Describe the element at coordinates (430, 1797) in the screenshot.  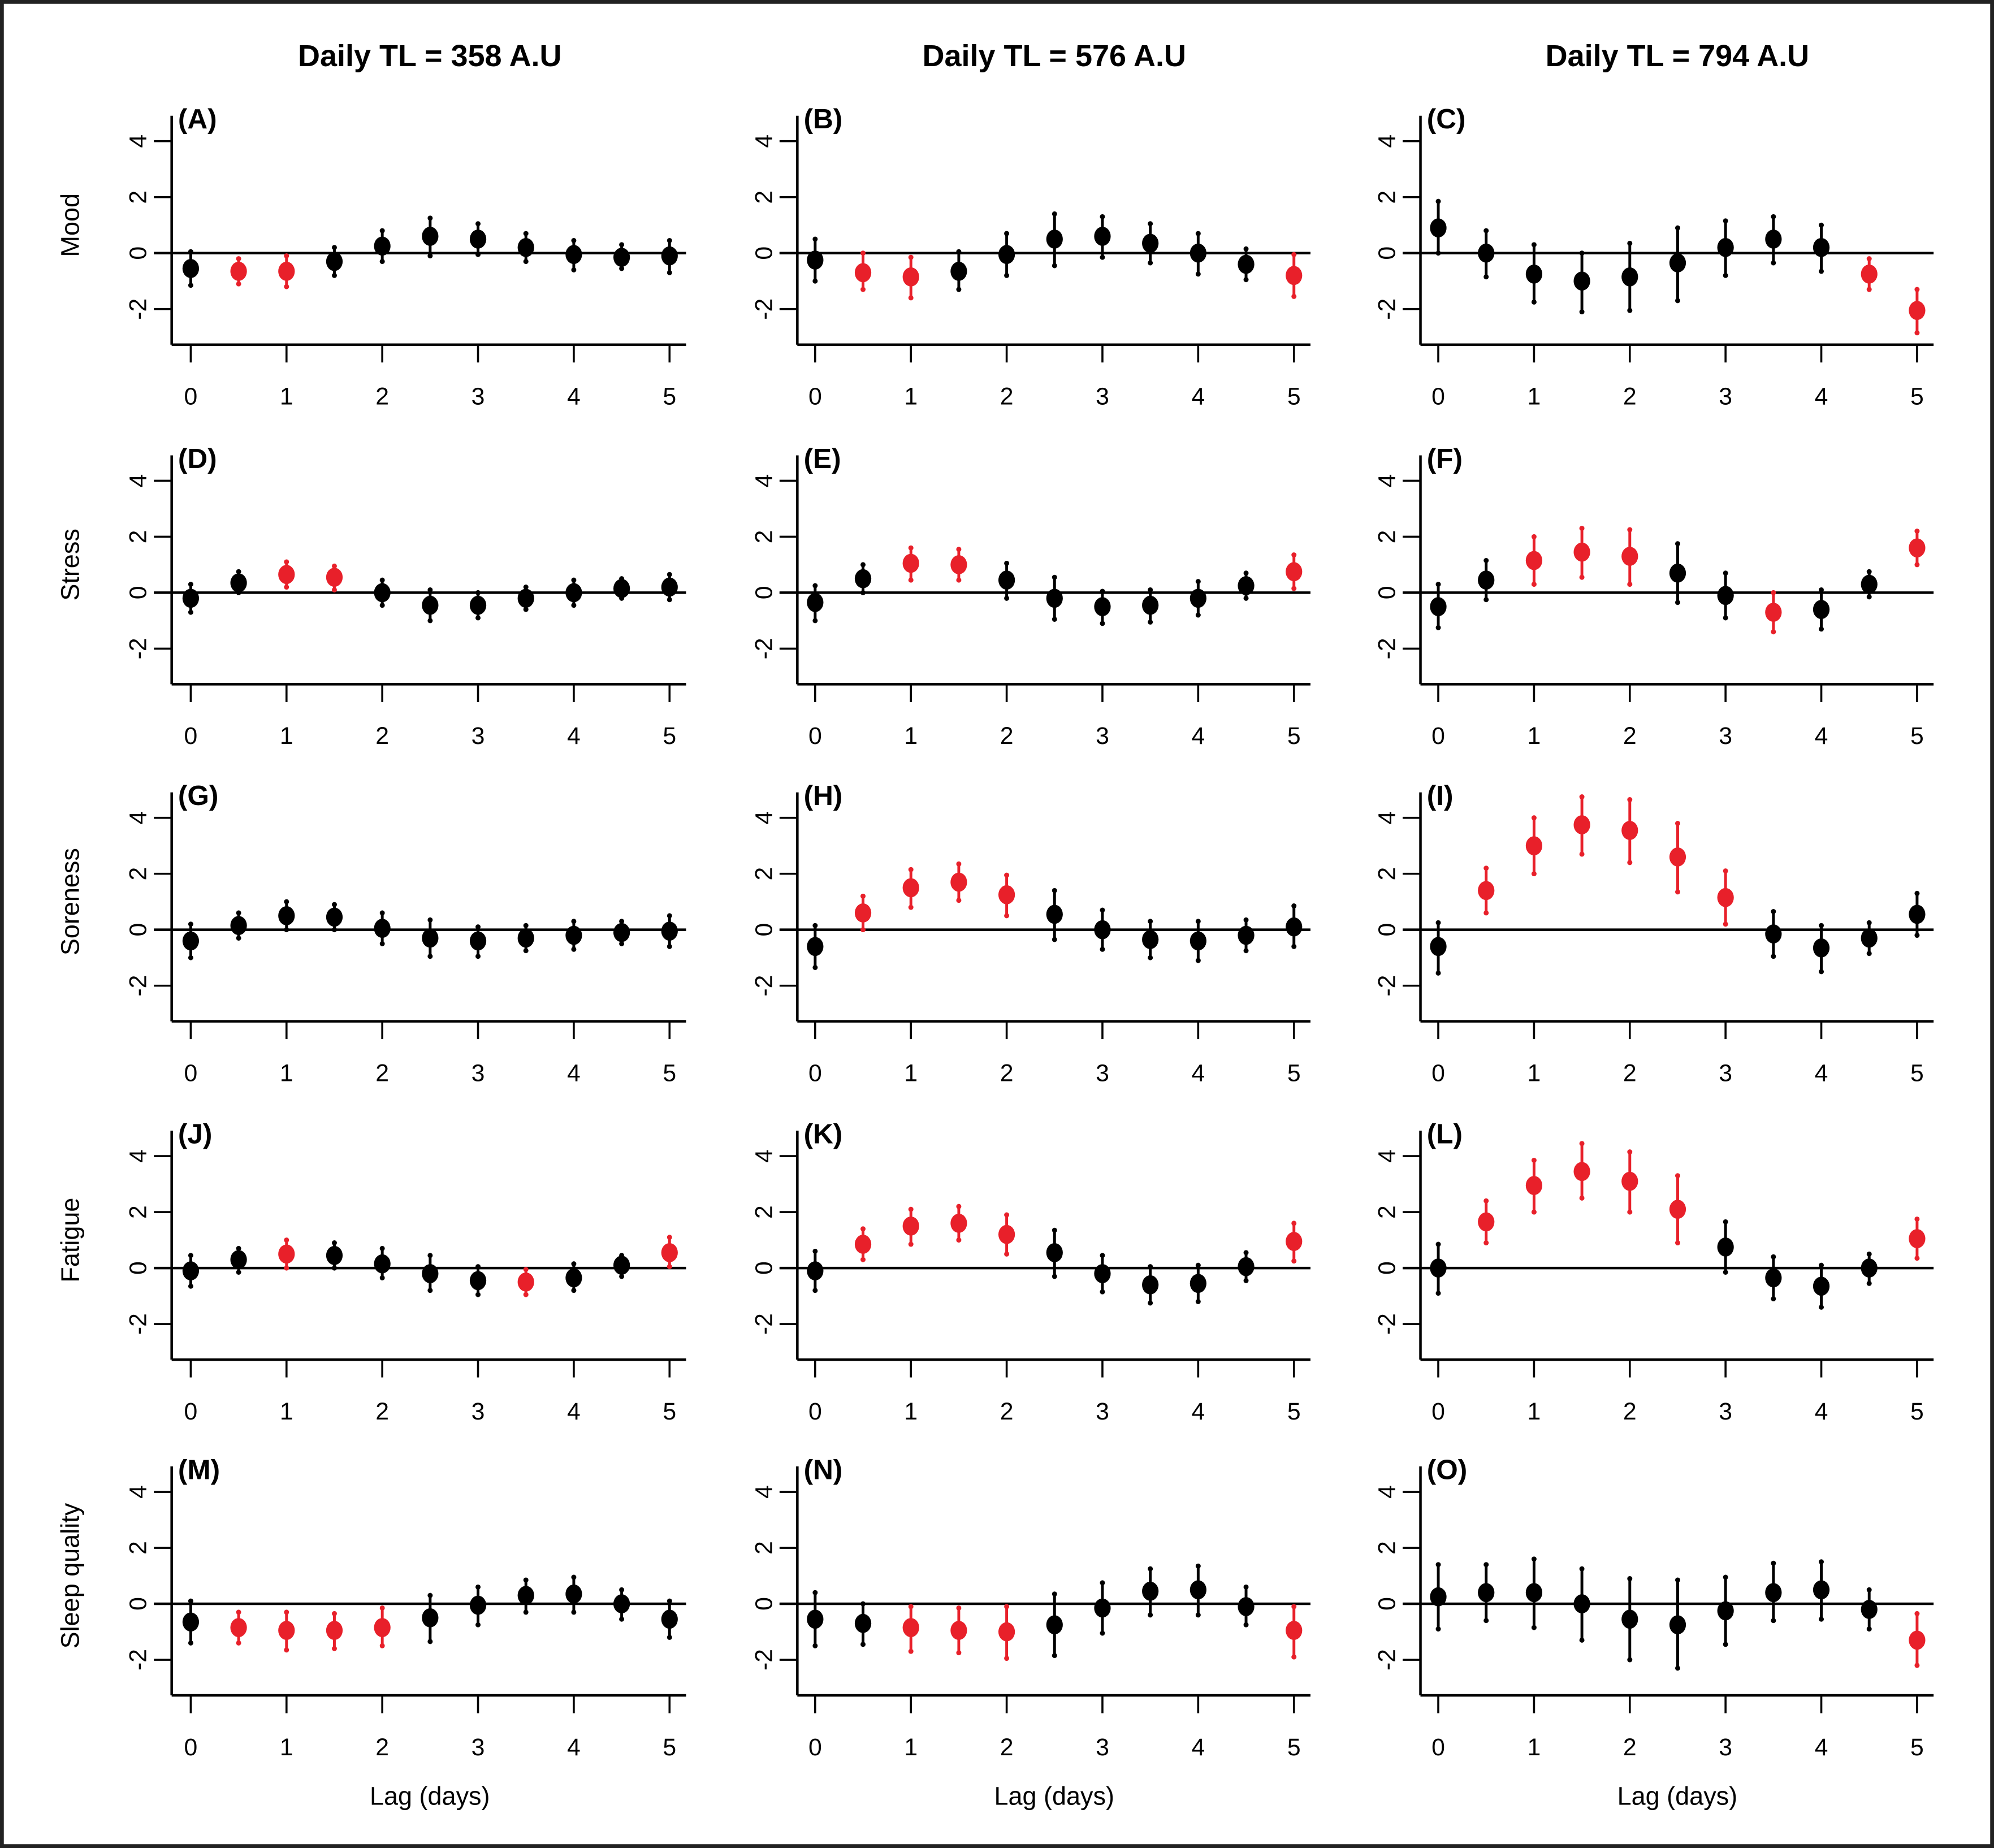
I see `x-axis-title-1: Lag (days)` at that location.